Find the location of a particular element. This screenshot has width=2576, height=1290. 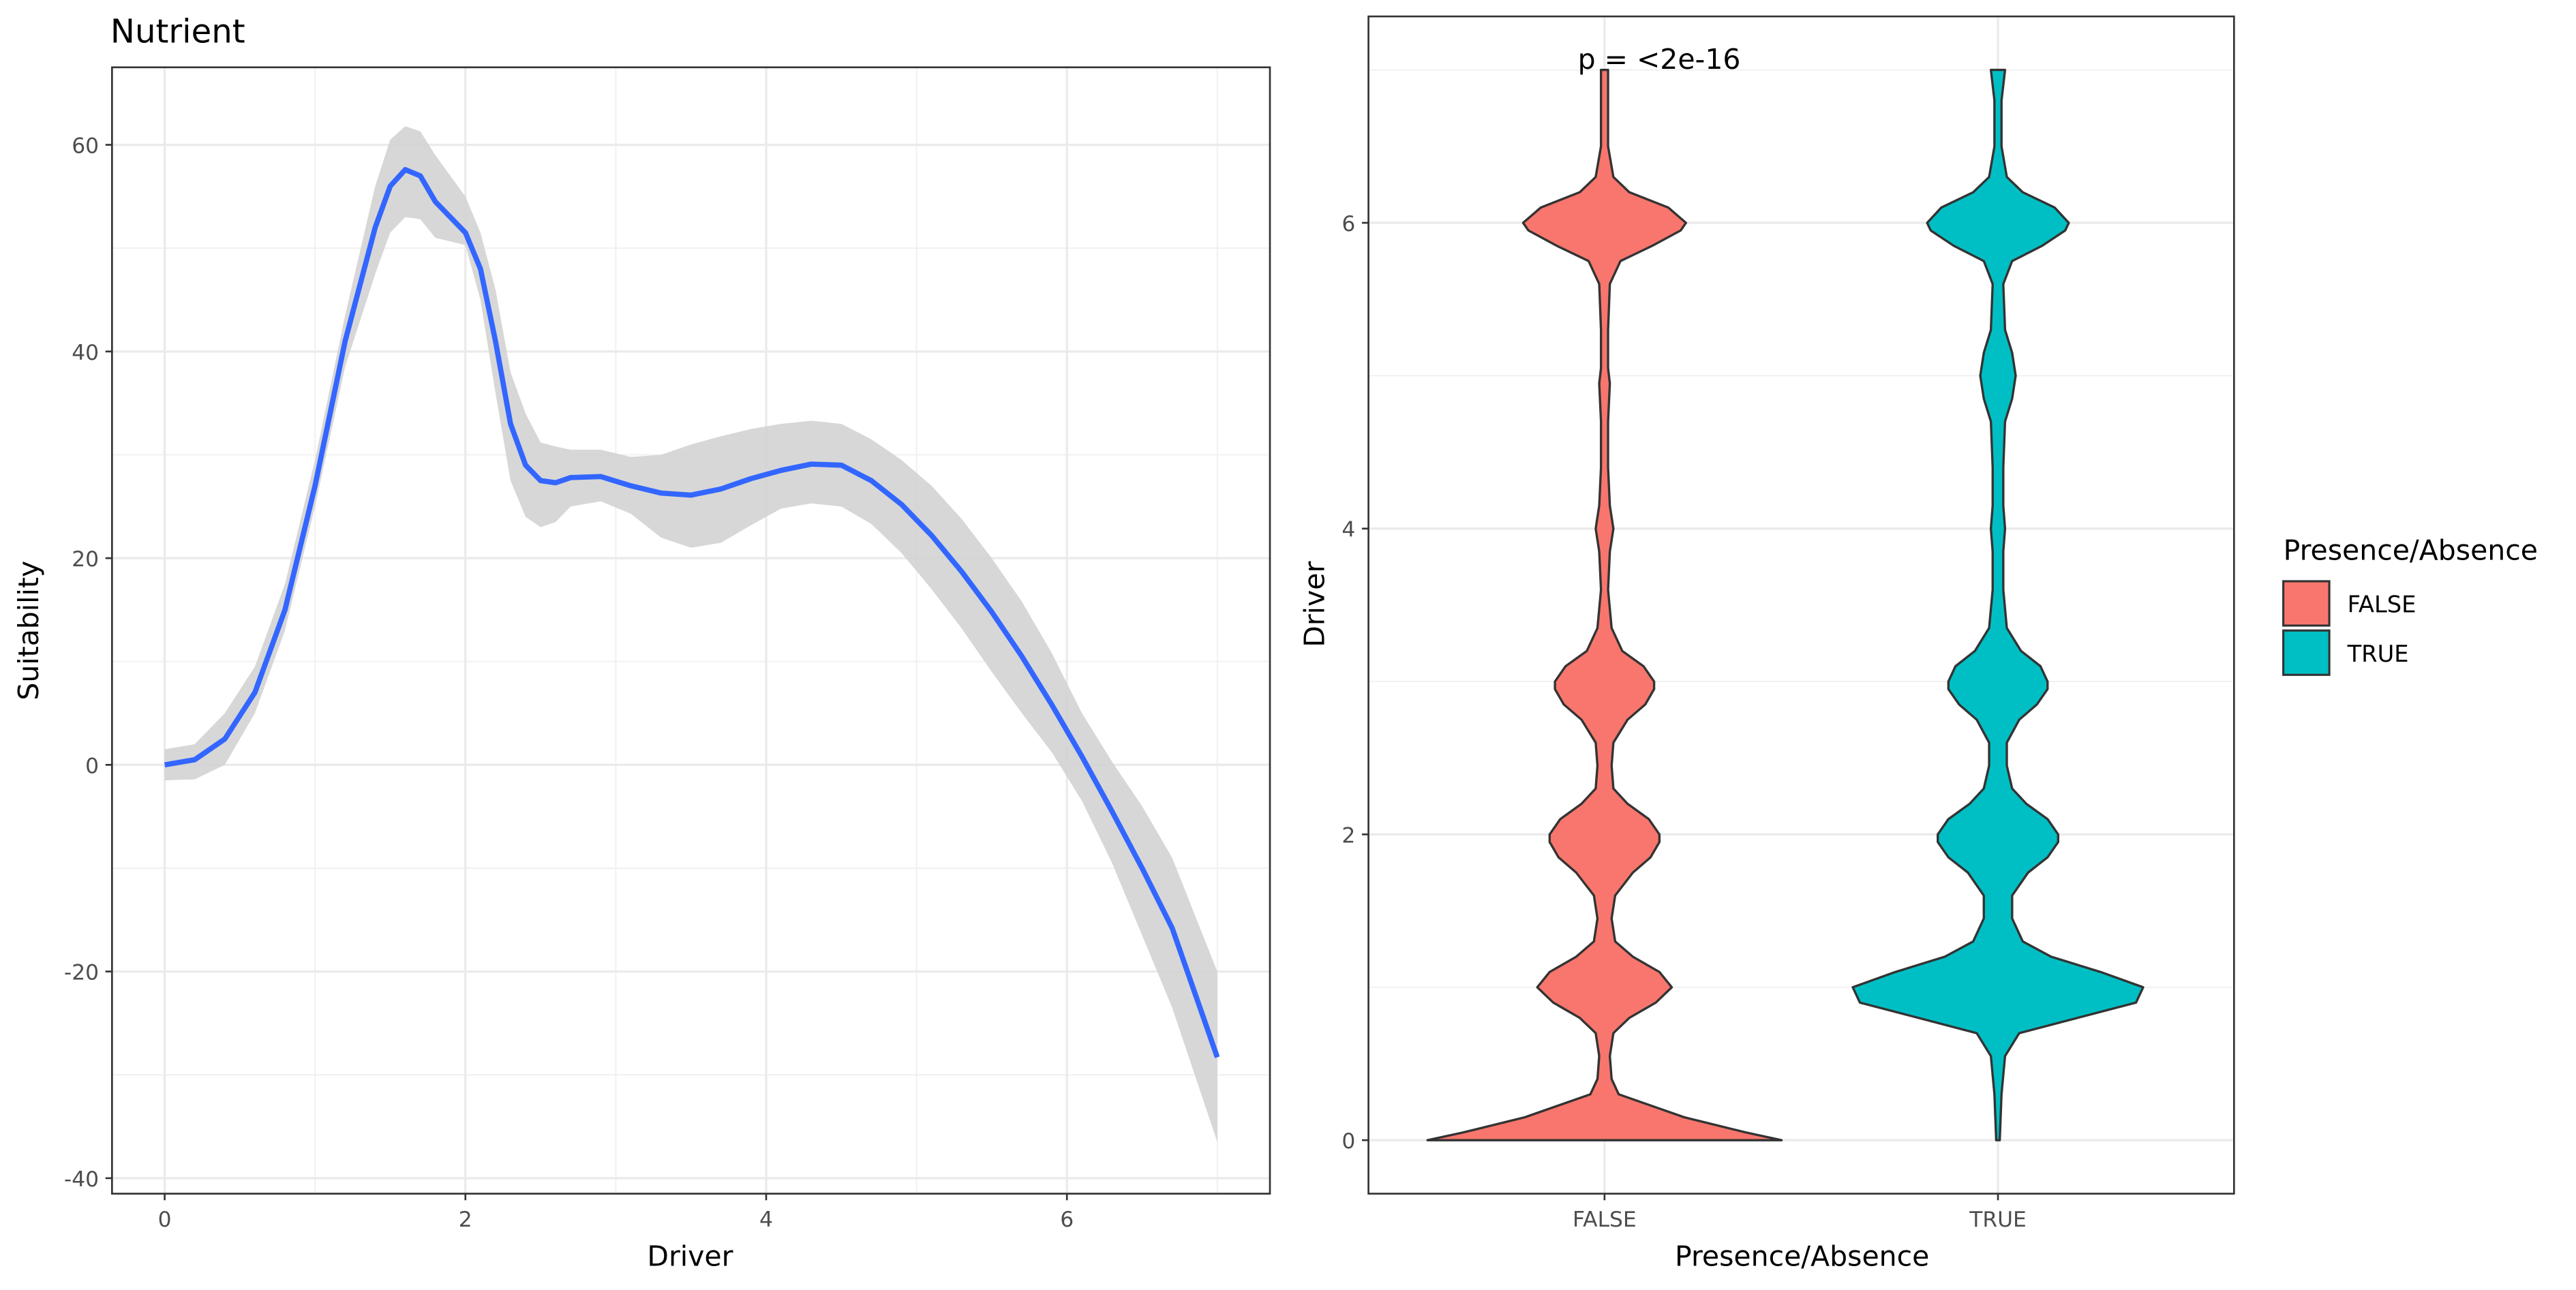

legend-swatch-true is located at coordinates (2306, 652).